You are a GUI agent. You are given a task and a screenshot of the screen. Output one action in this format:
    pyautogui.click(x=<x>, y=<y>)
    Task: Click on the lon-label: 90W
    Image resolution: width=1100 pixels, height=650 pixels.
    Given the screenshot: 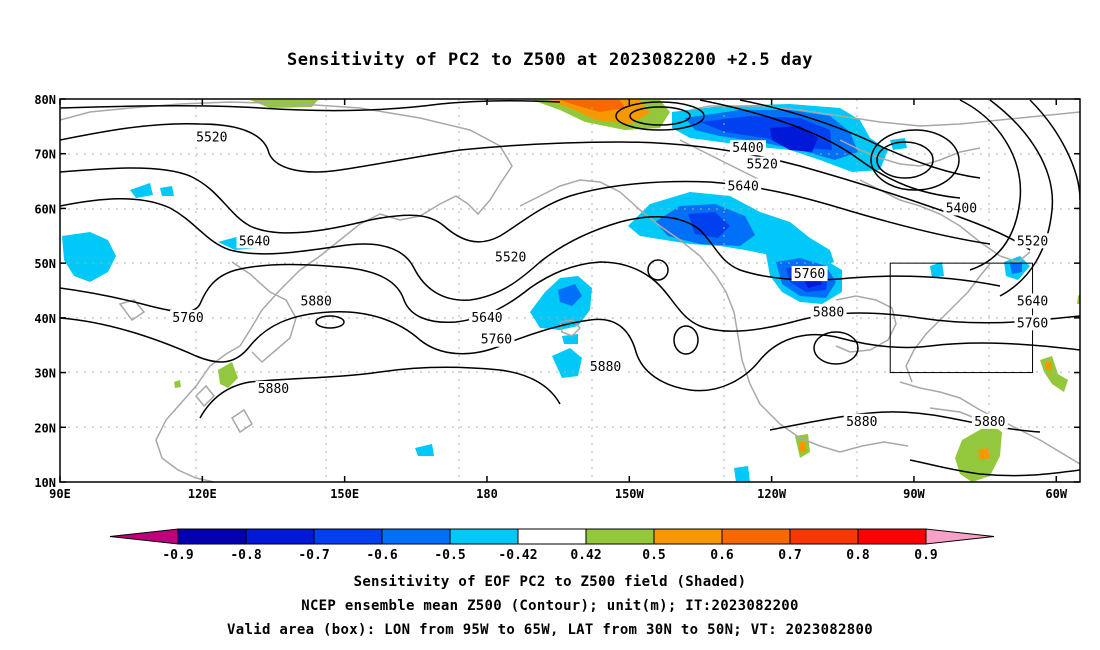 What is the action you would take?
    pyautogui.click(x=914, y=494)
    